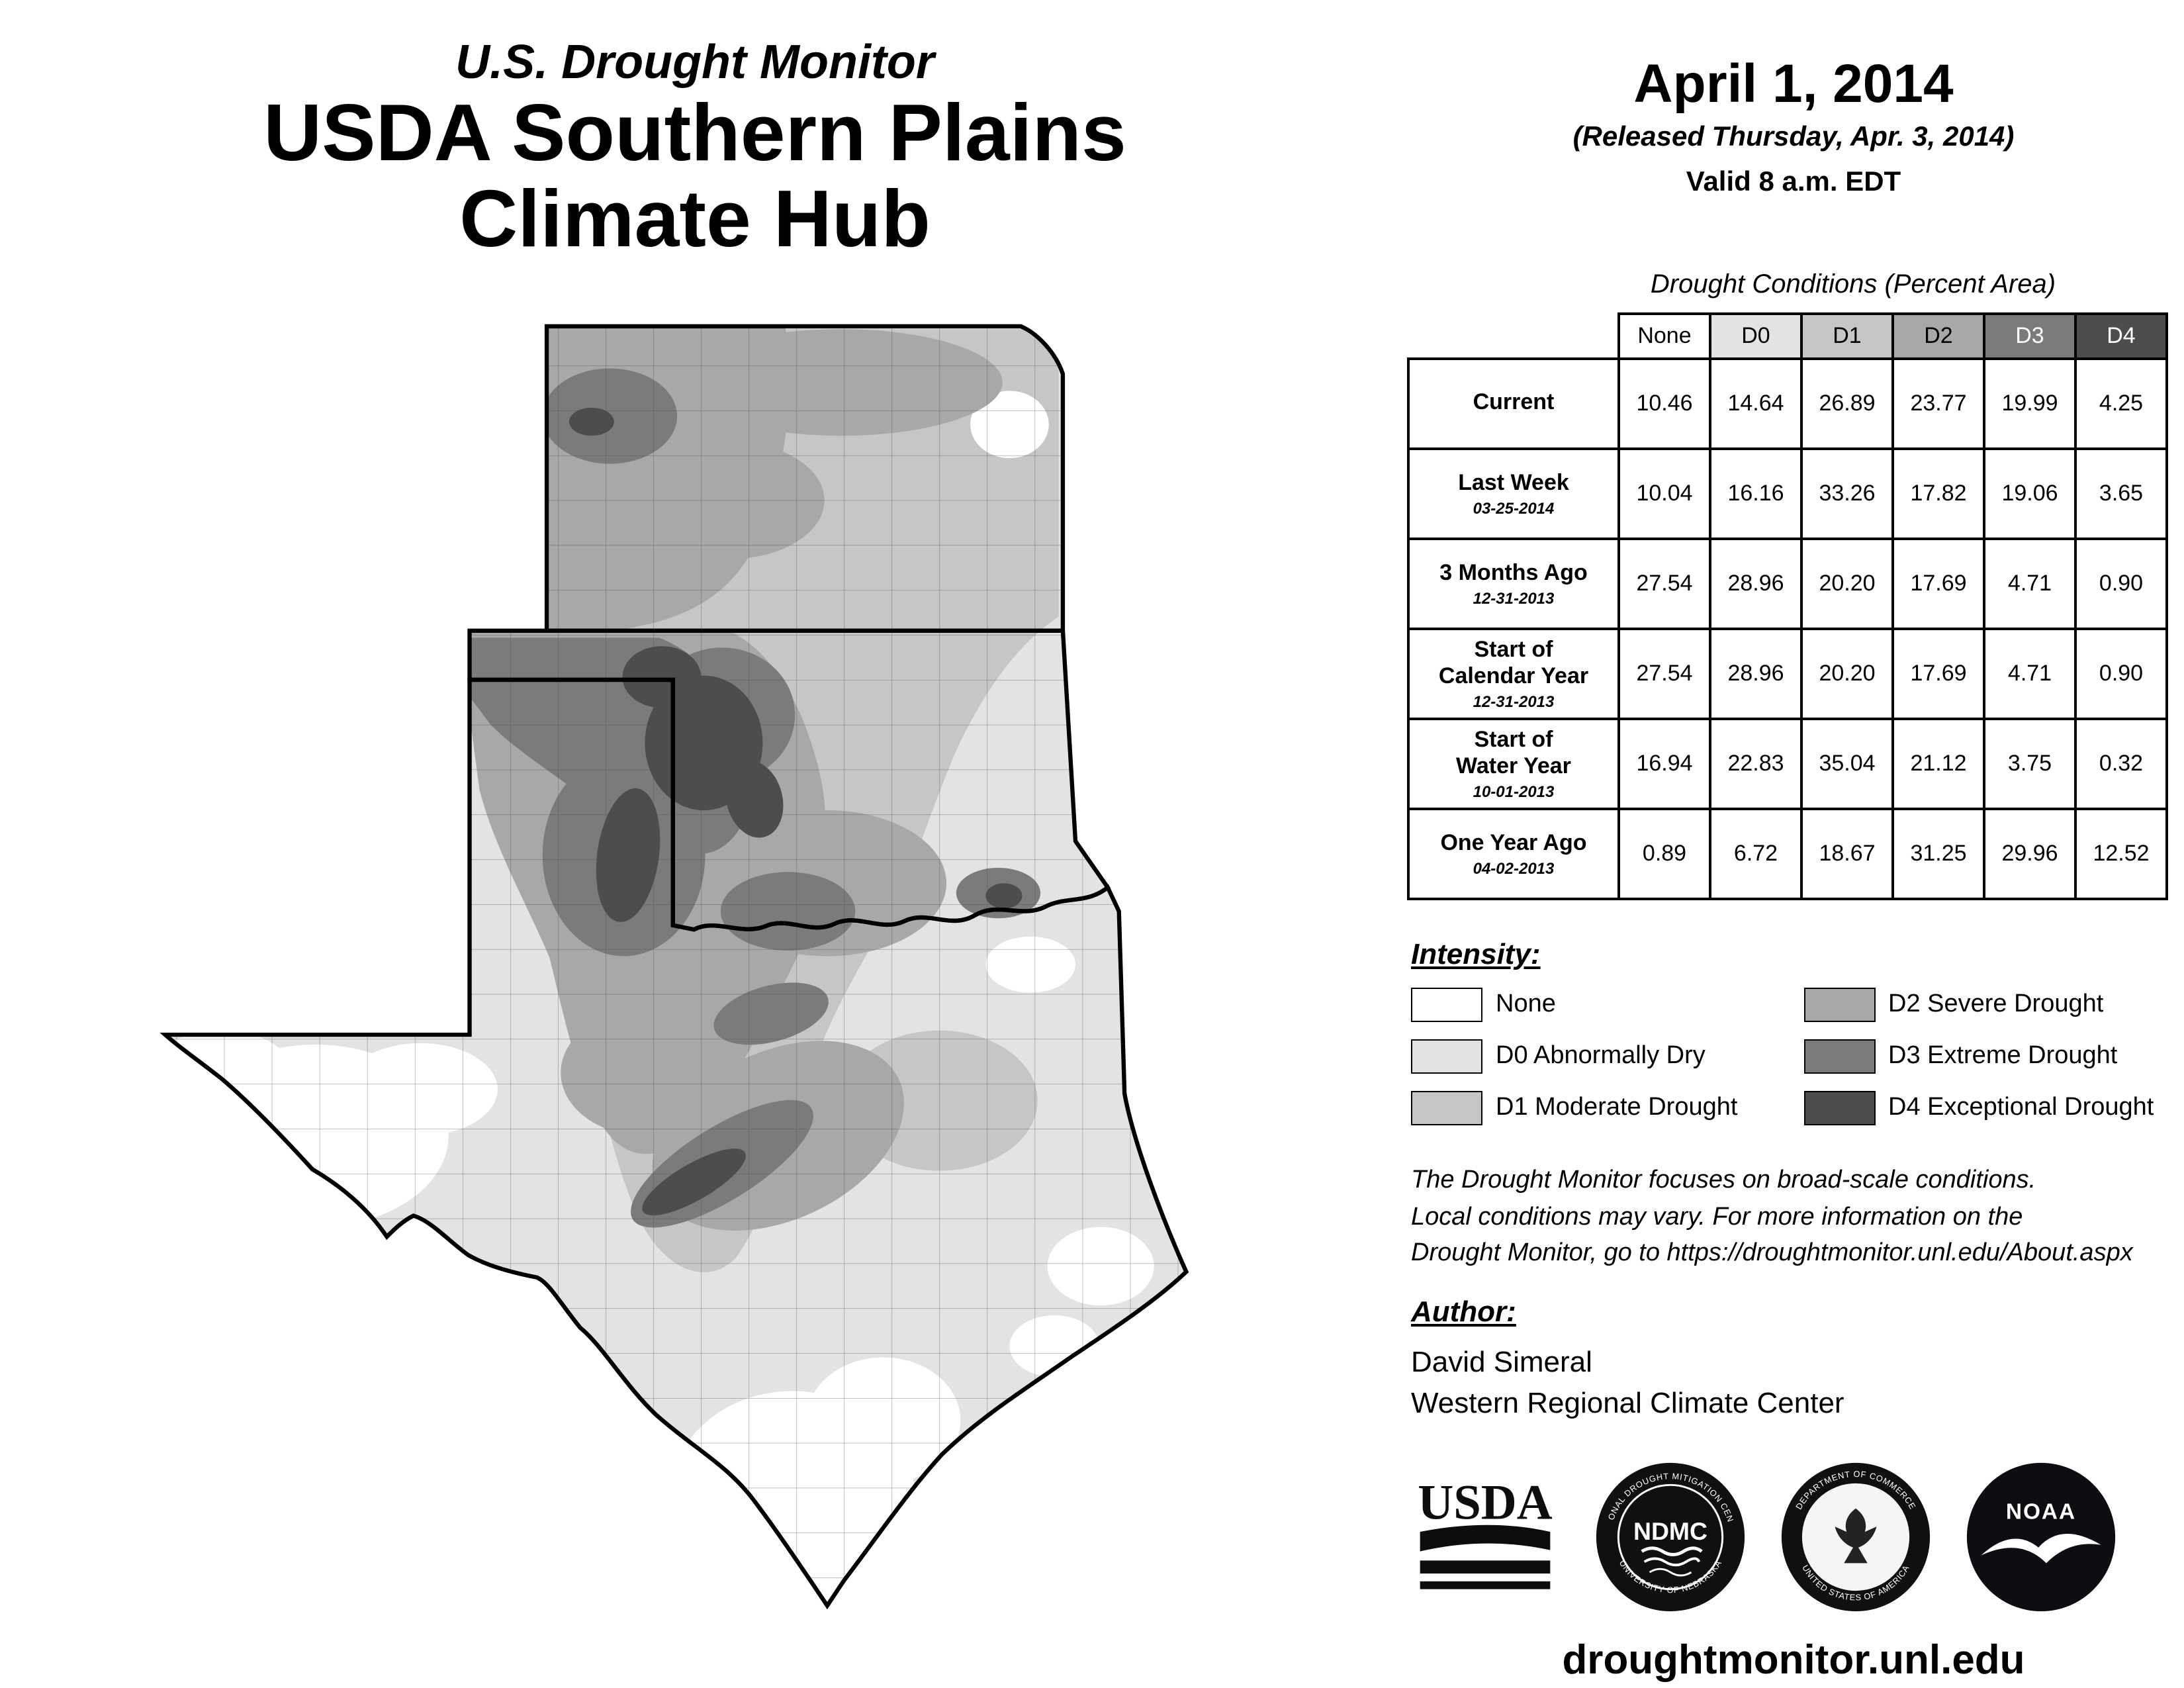  I want to click on legend-swatch-d3, so click(1839, 1056).